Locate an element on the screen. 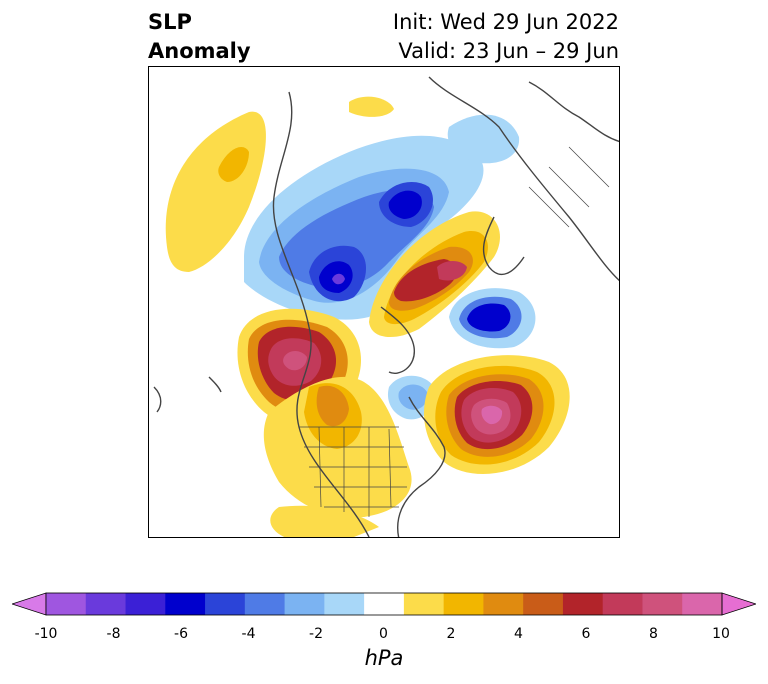 This screenshot has height=684, width=768. colorbar-tick: -8 is located at coordinates (113, 634).